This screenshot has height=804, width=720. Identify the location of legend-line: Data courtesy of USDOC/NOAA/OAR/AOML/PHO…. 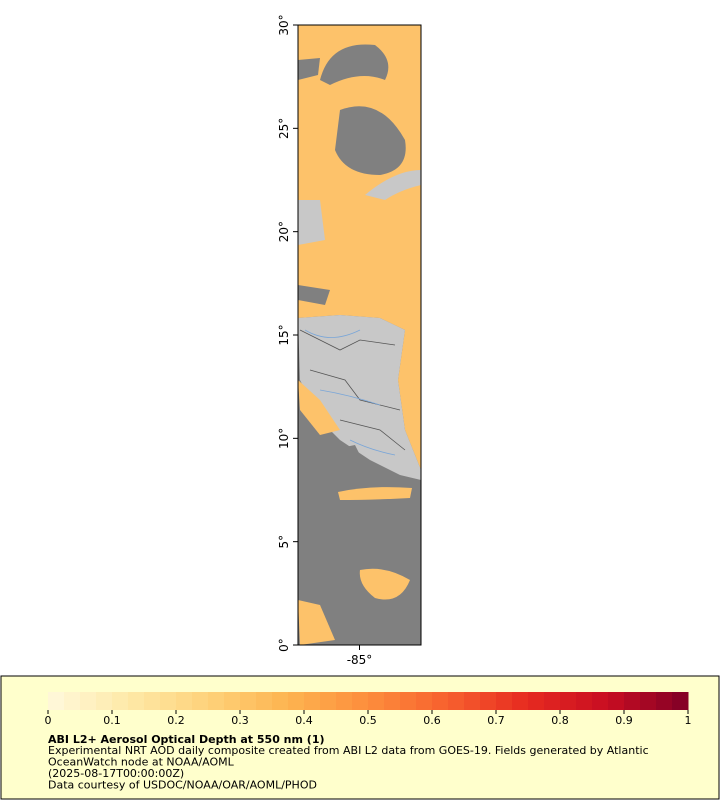
(182, 785).